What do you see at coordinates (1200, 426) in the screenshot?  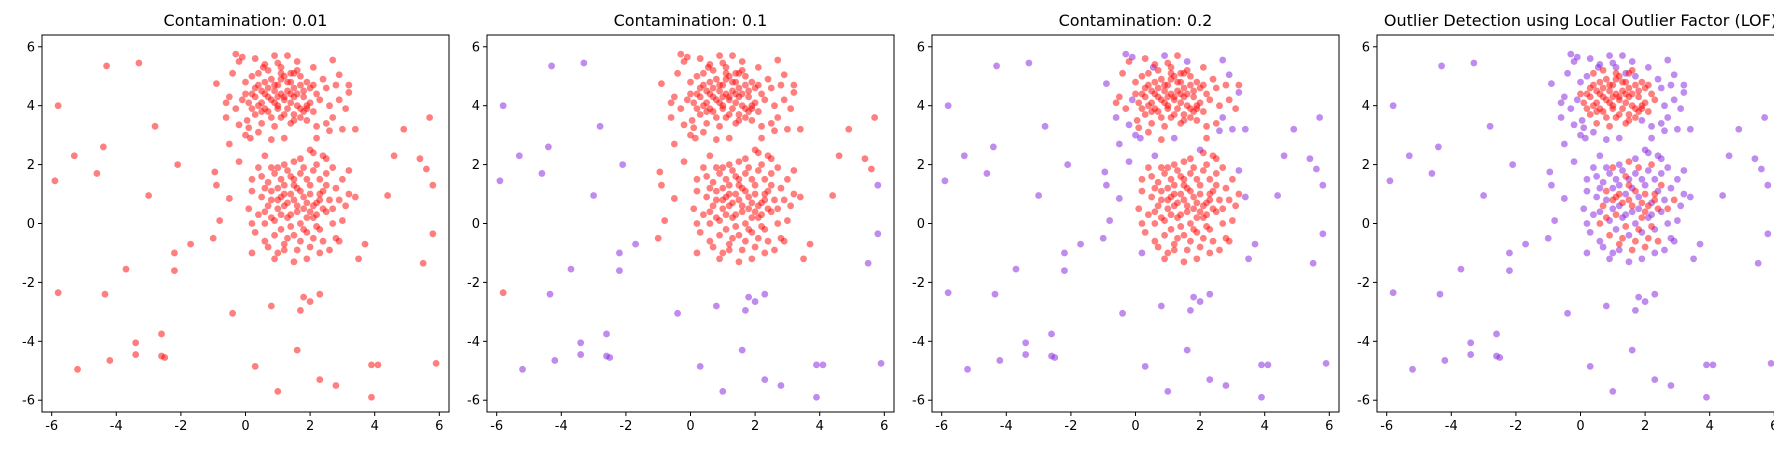 I see `x-tick-label: 2` at bounding box center [1200, 426].